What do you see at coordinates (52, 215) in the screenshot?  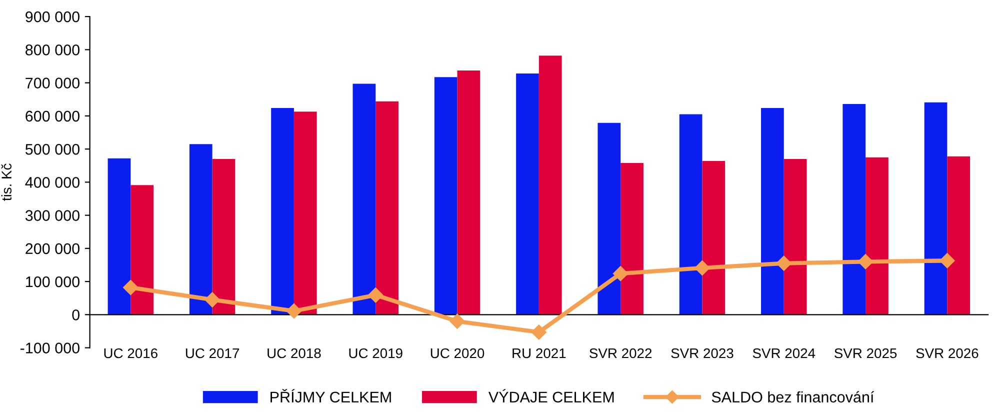 I see `y-tick-label: 300 000` at bounding box center [52, 215].